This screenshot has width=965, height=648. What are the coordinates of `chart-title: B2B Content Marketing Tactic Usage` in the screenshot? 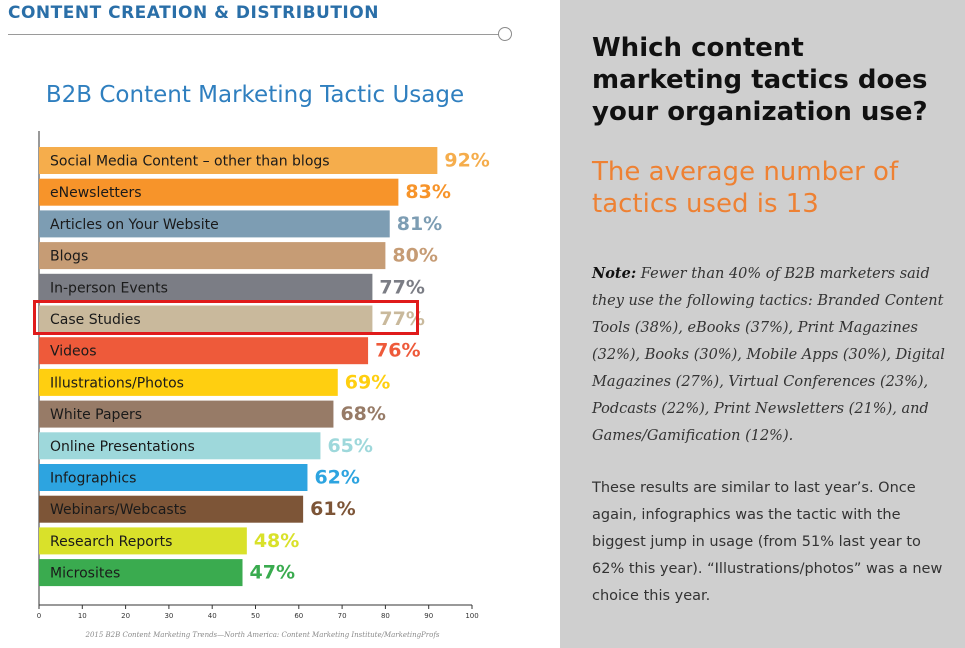 It's located at (255, 95).